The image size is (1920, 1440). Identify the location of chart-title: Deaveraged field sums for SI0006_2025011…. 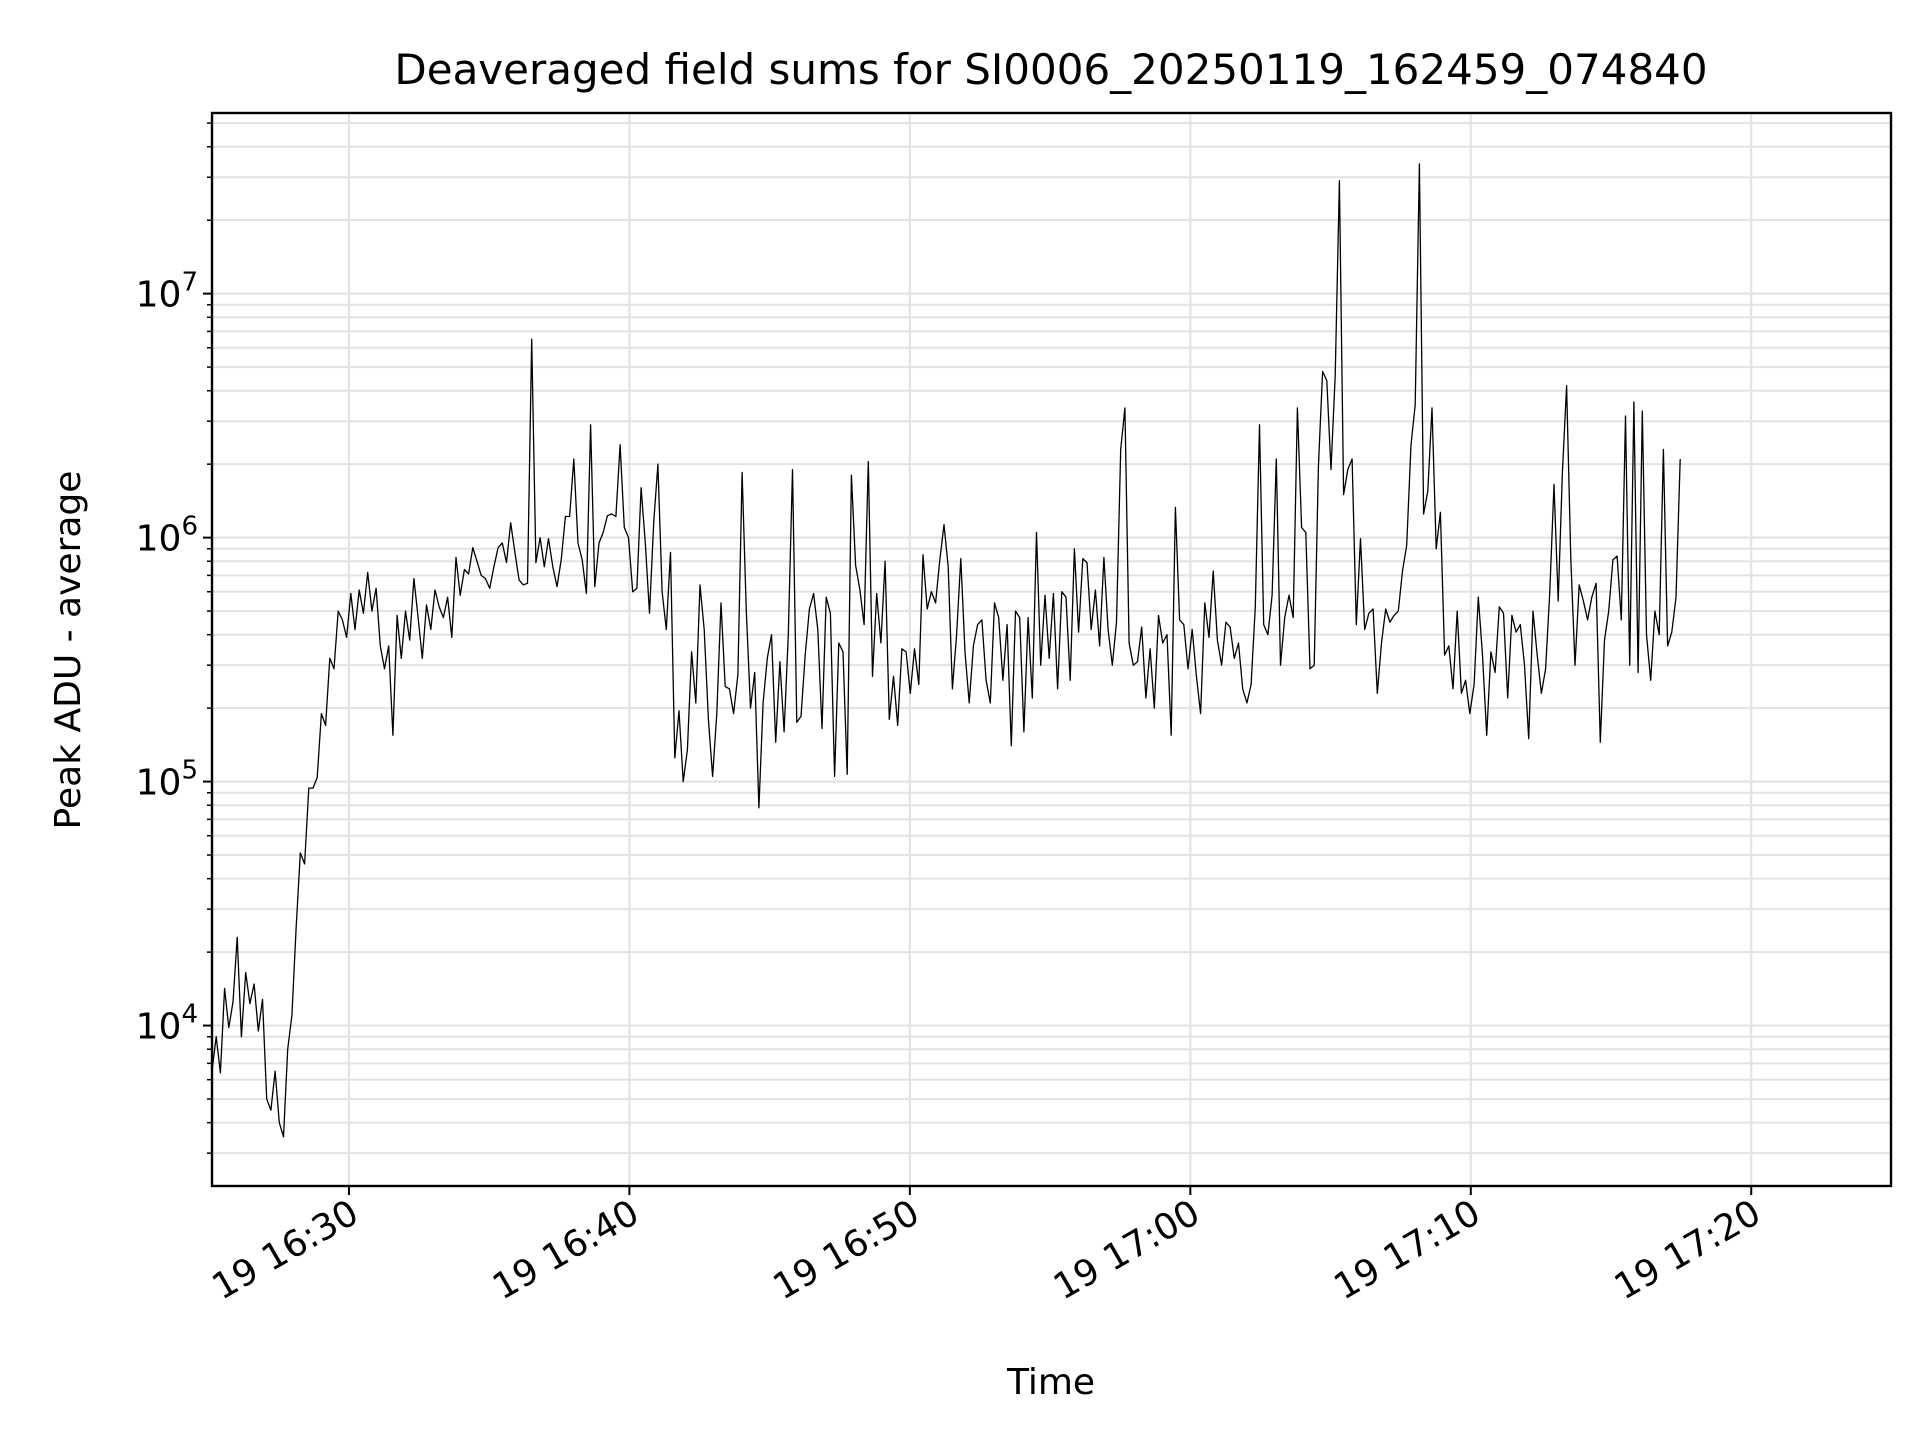
(1050, 69).